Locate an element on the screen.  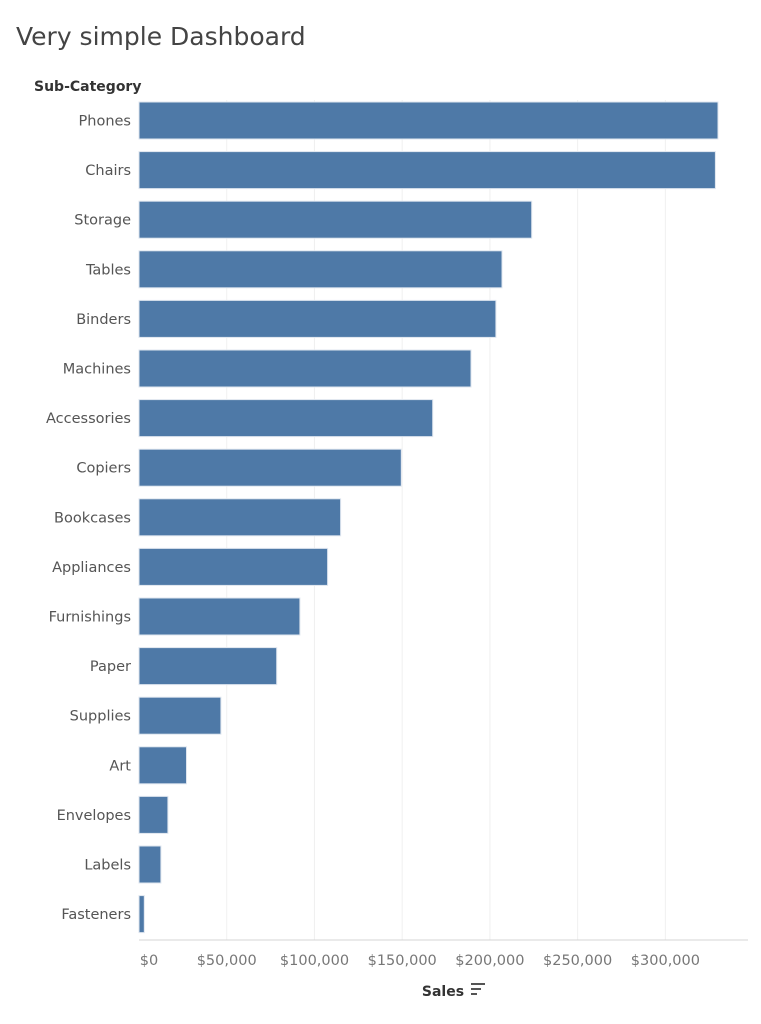
bar-furnishings is located at coordinates (219, 616).